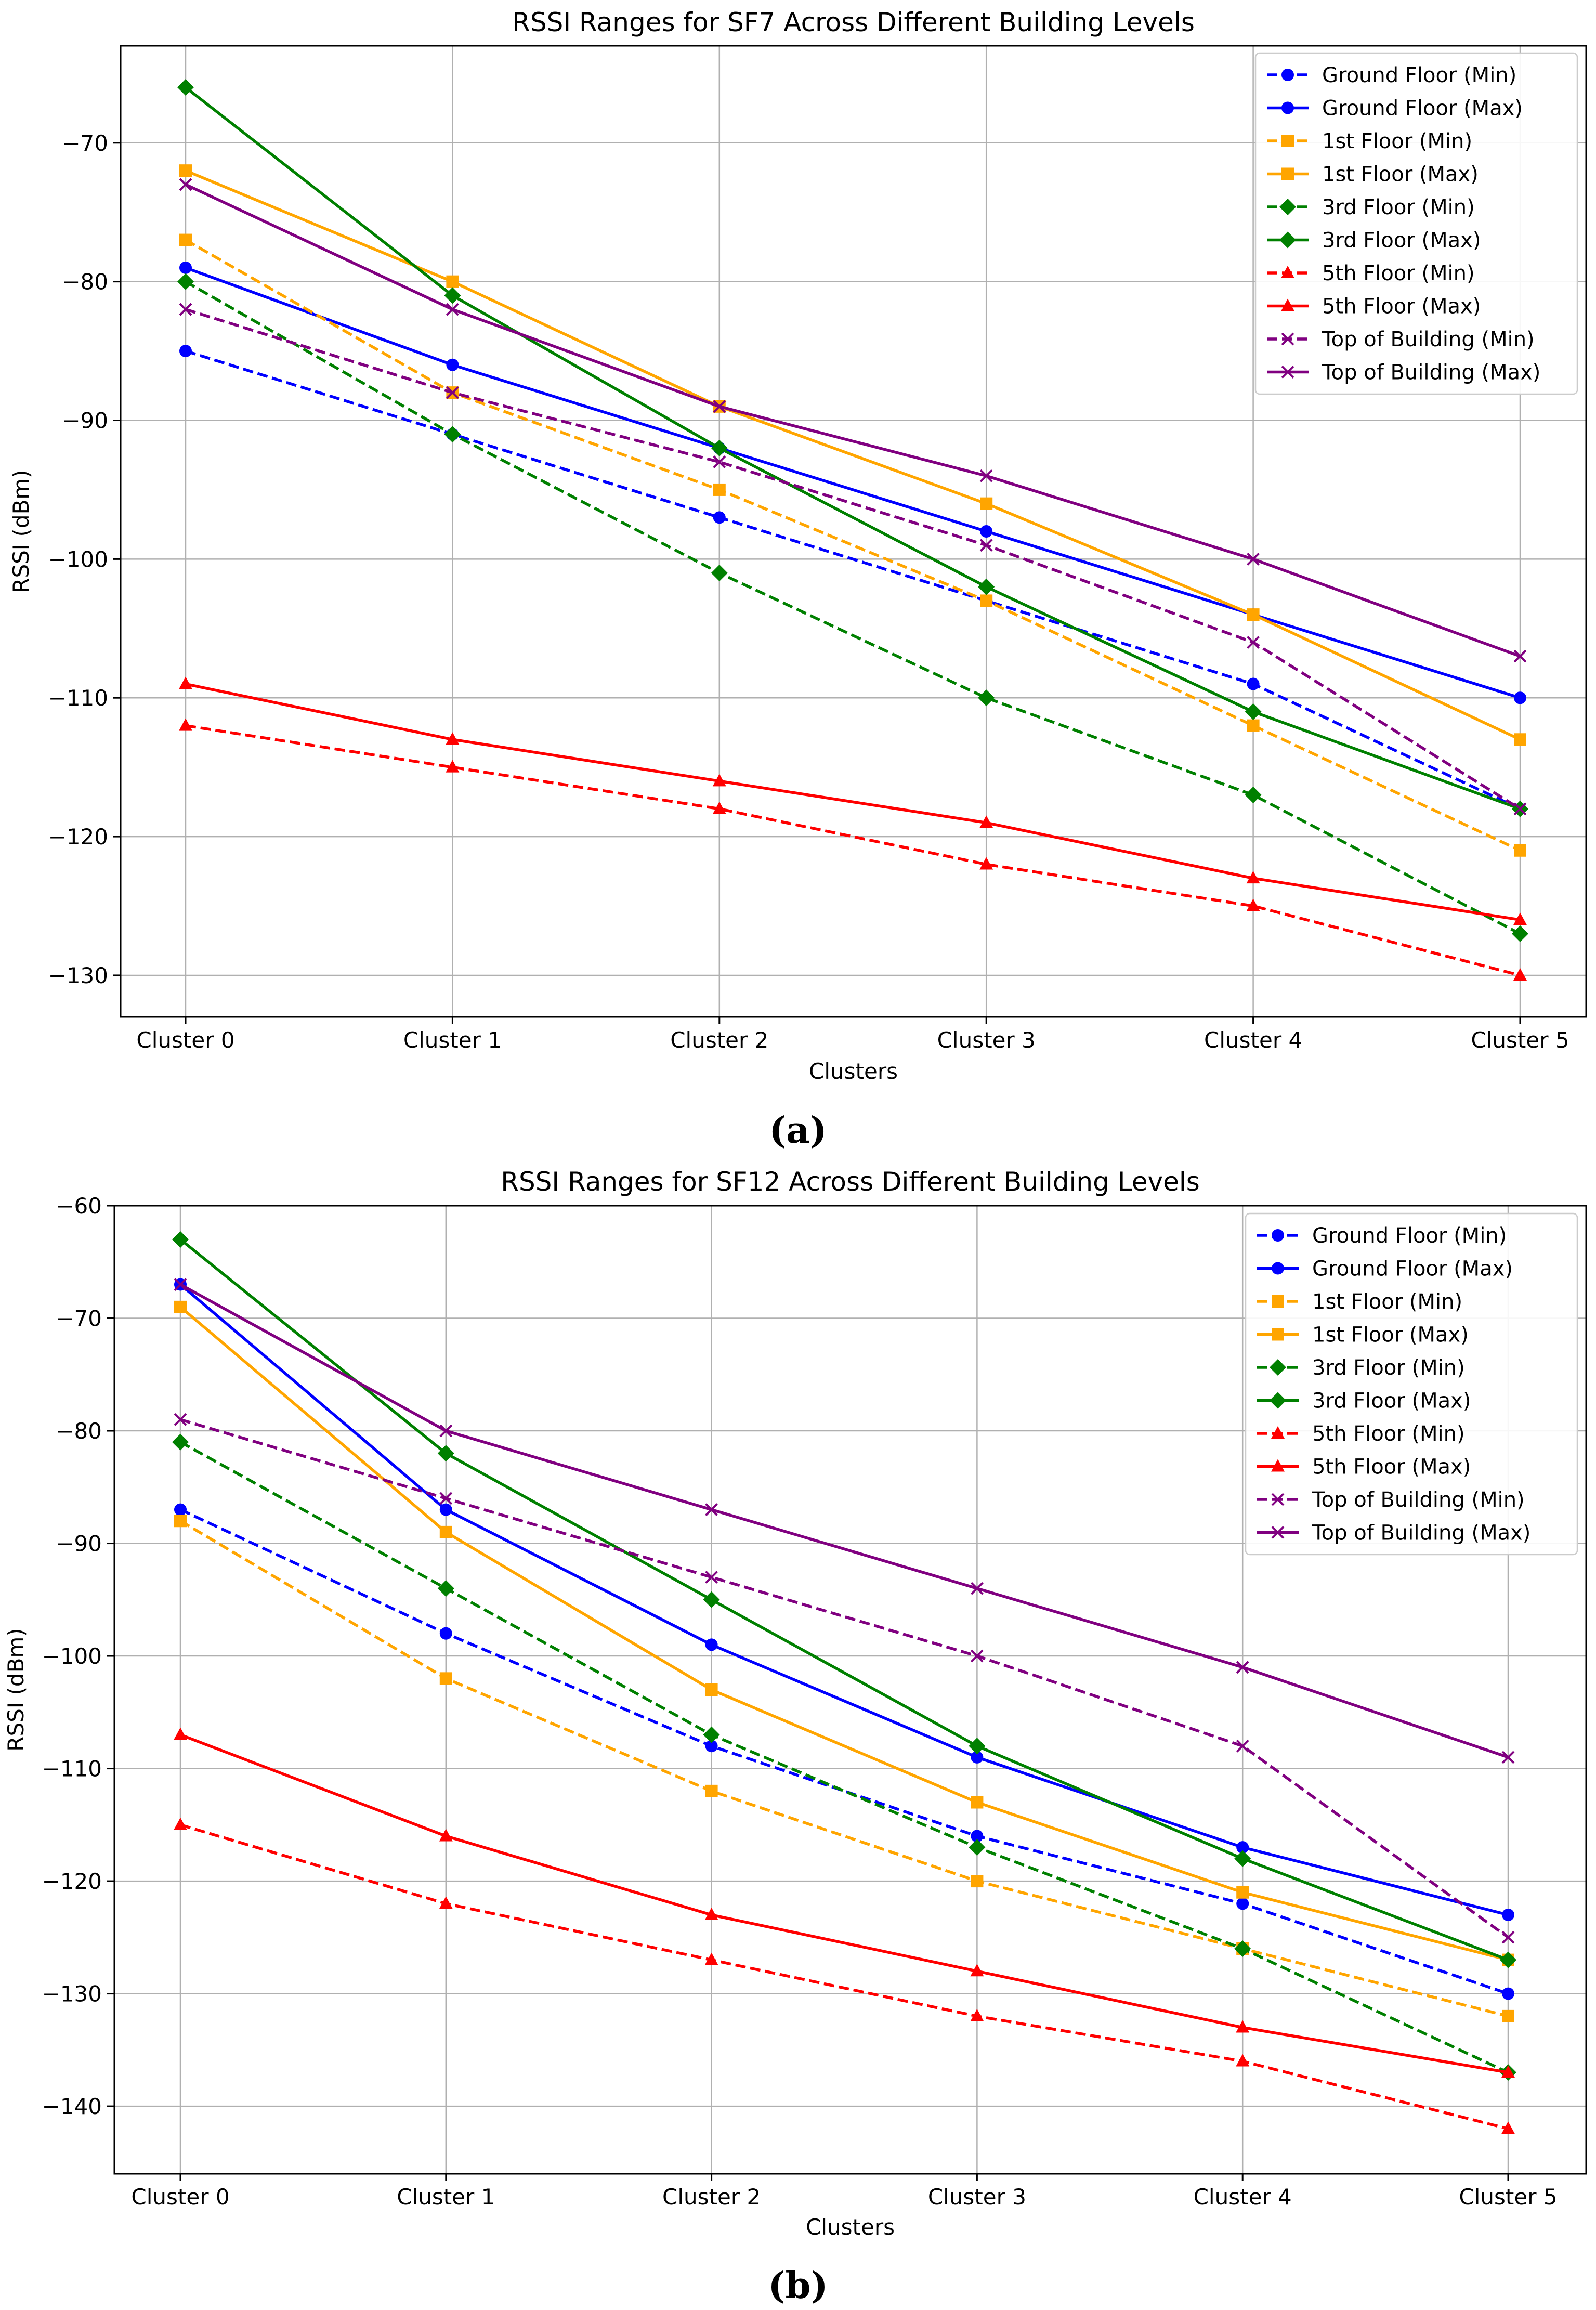  Describe the element at coordinates (1391, 1401) in the screenshot. I see `legend-label-3rd-floor-max: 3rd Floor (Max)` at that location.